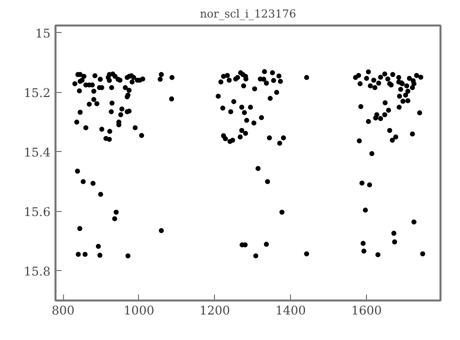 The width and height of the screenshot is (460, 340). Describe the element at coordinates (43, 33) in the screenshot. I see `y-tick-label: 15` at that location.